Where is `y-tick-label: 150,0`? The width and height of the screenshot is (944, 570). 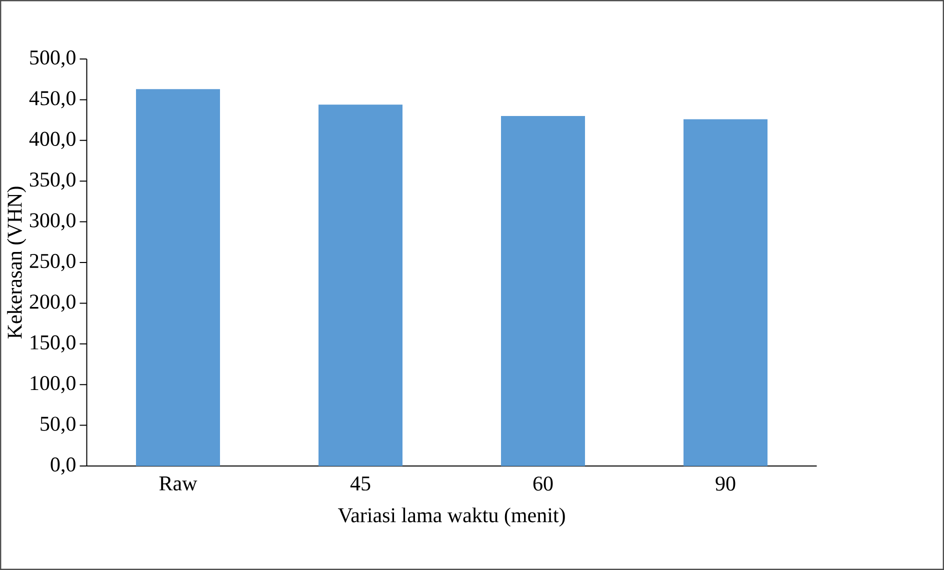
y-tick-label: 150,0 is located at coordinates (53, 343).